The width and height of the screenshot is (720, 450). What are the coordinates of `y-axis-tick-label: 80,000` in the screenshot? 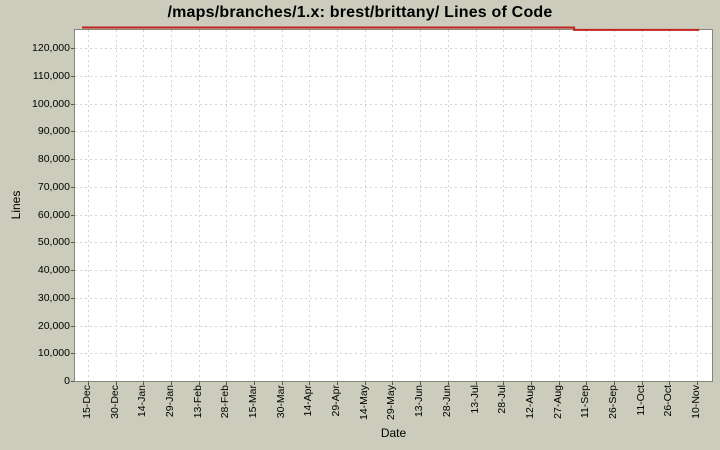 It's located at (53, 159).